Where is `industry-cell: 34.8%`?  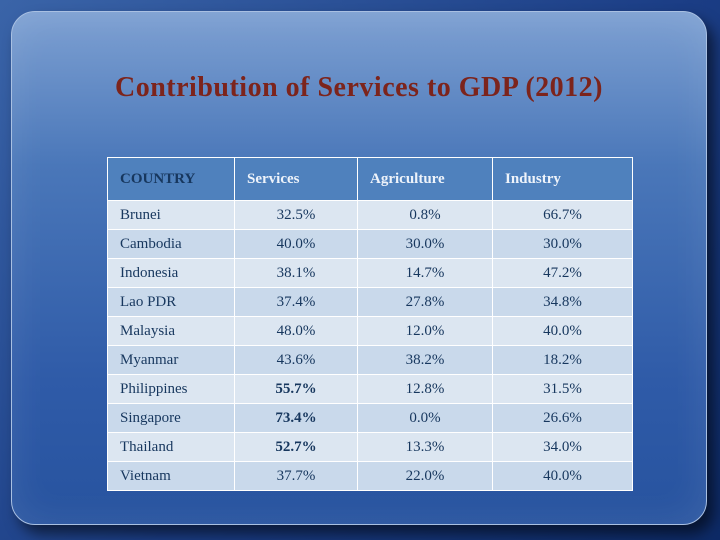
industry-cell: 34.8% is located at coordinates (562, 302).